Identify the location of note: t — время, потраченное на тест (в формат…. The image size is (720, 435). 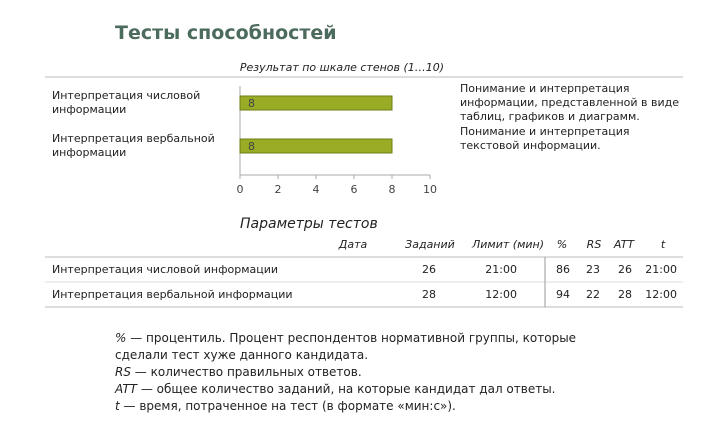
(370, 406).